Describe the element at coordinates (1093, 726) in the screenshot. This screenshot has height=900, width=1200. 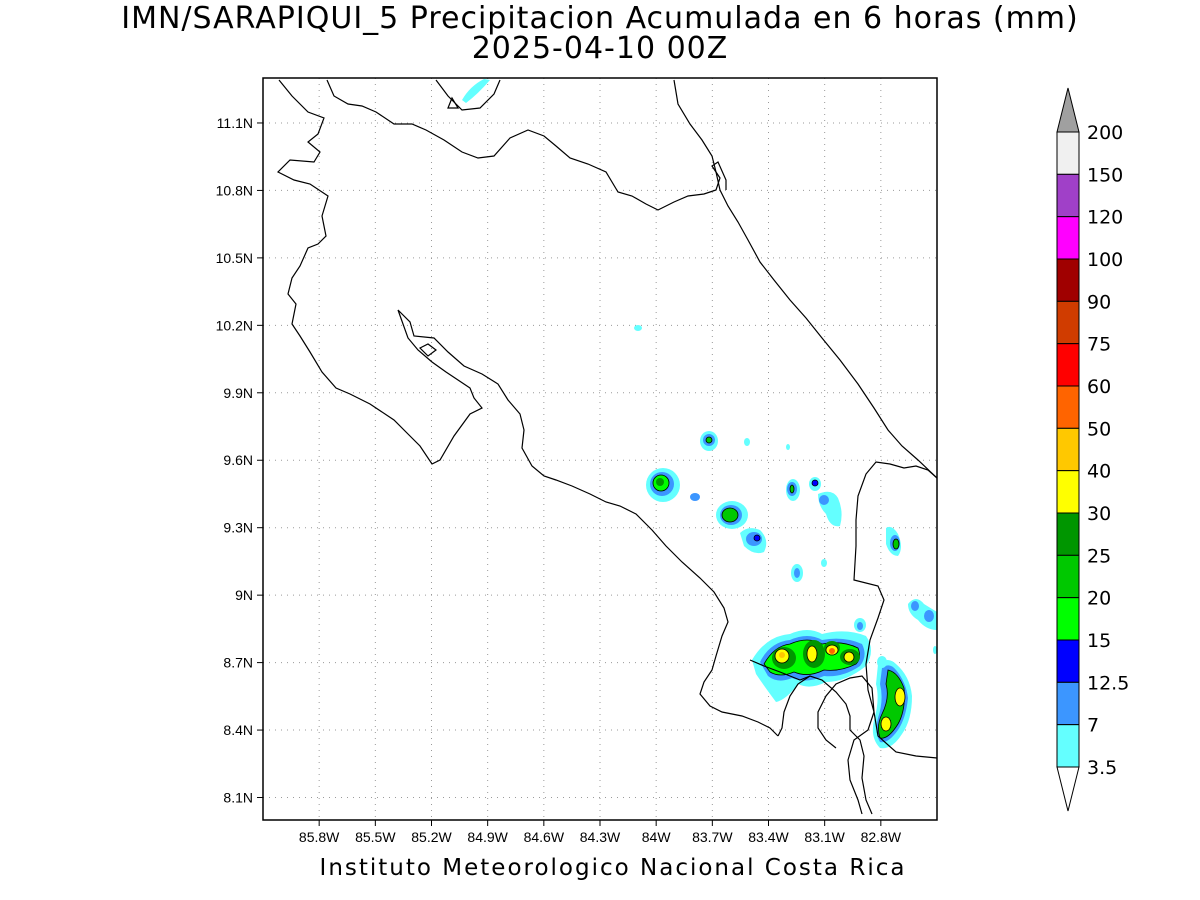
I see `colorbar-label: 7` at that location.